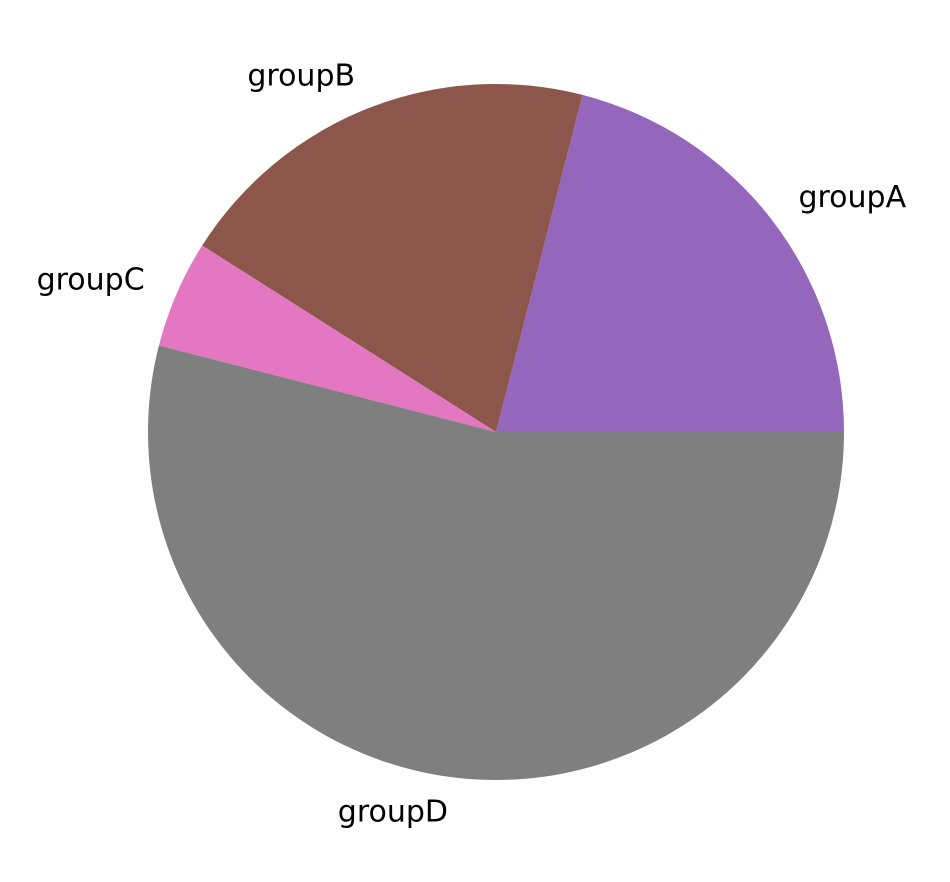  I want to click on pie-label-groupC: groupC, so click(91, 279).